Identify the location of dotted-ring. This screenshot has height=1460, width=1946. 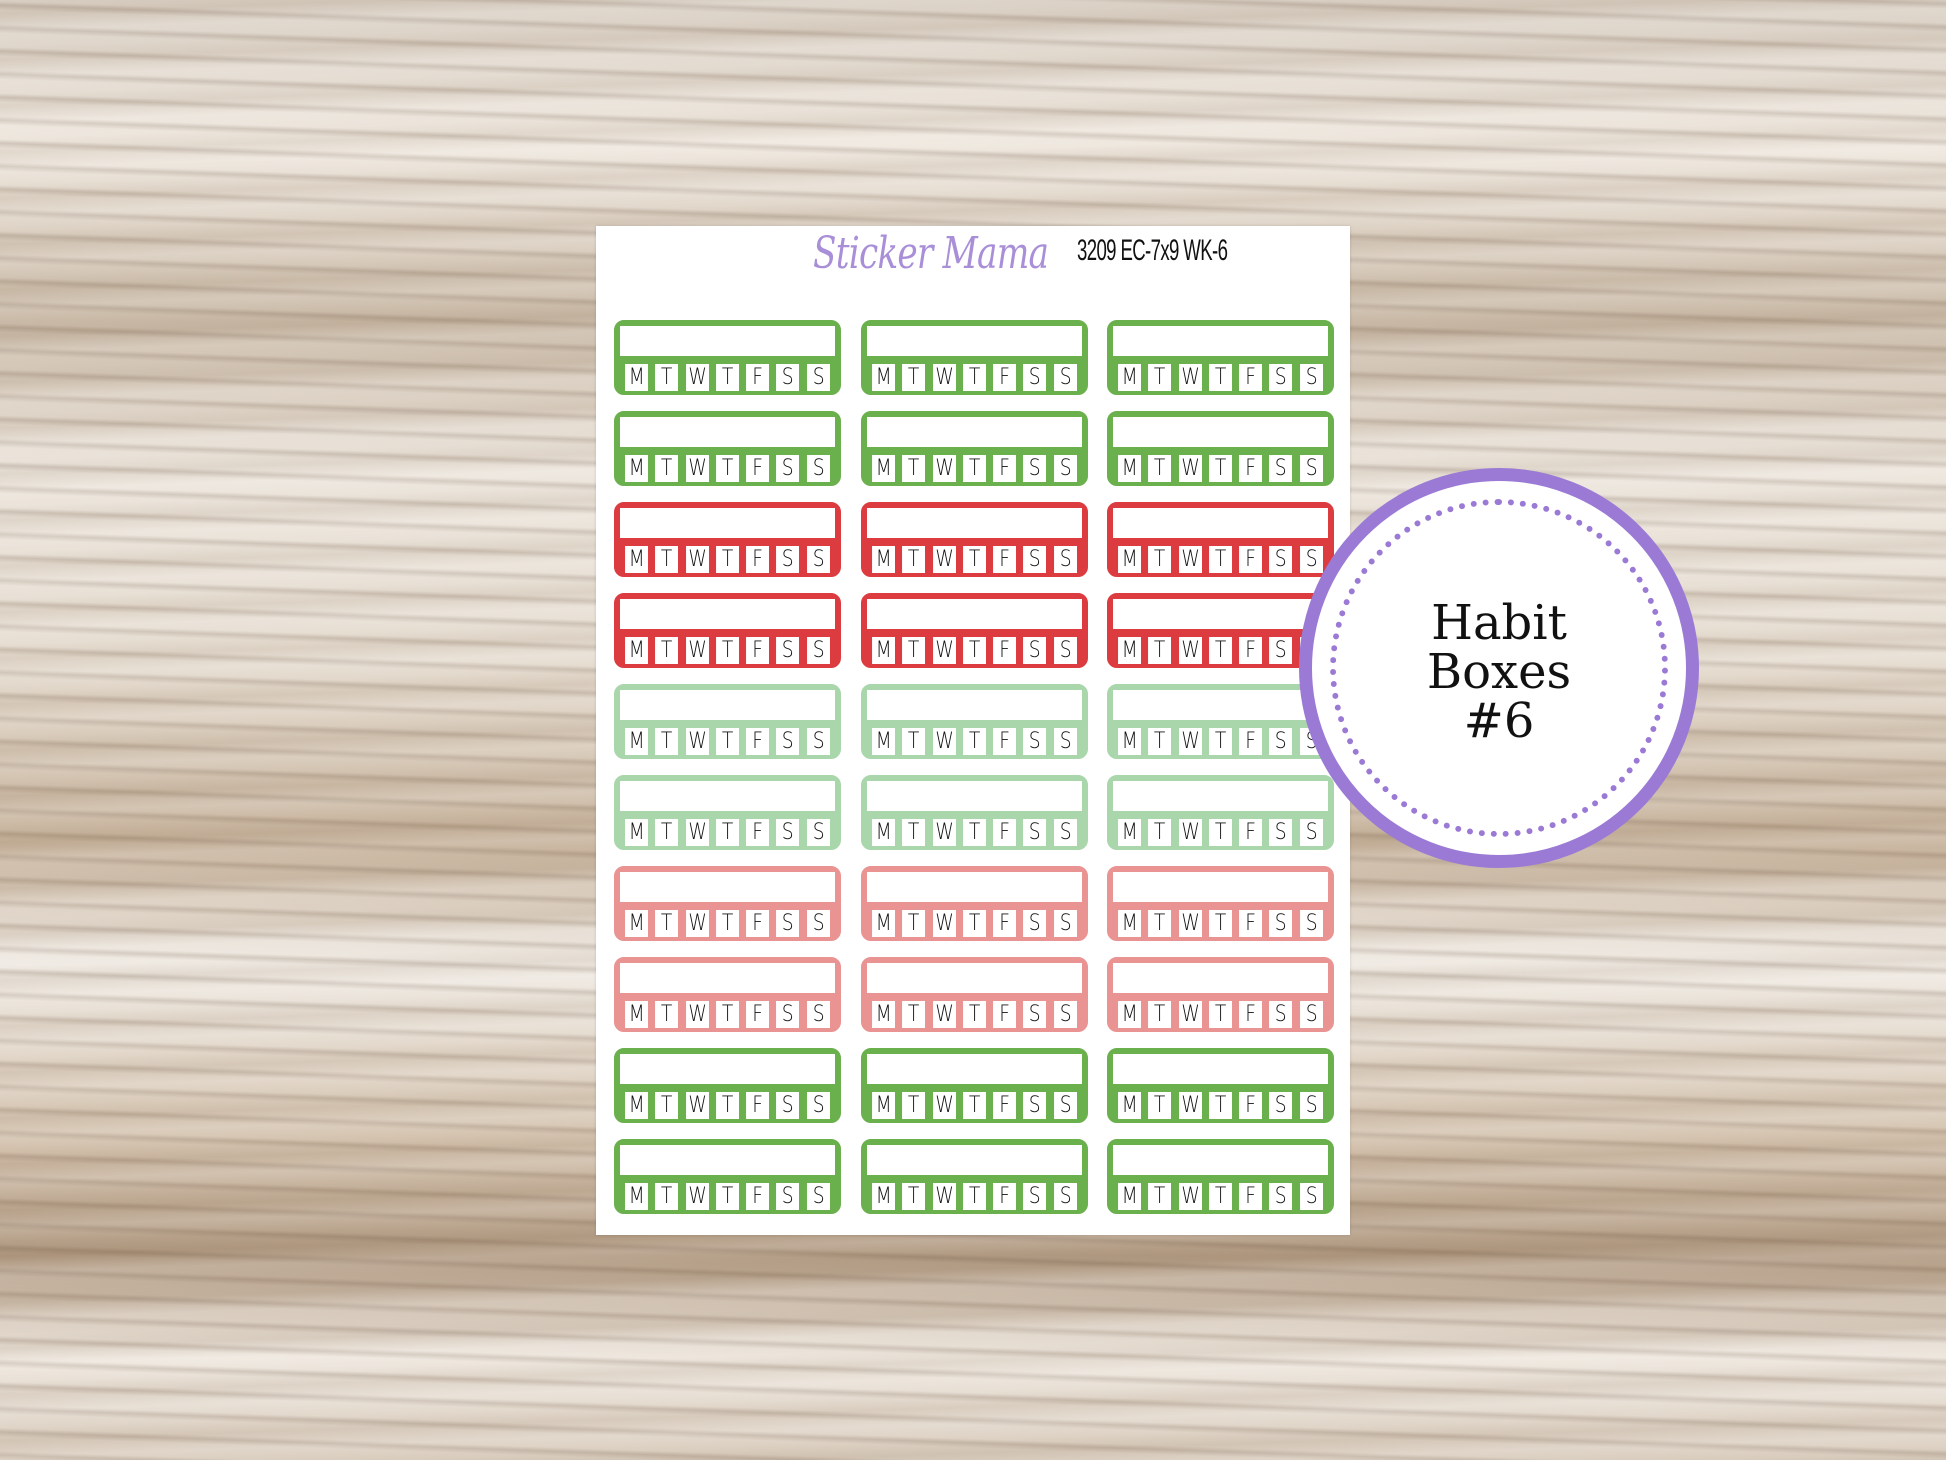
(1499, 668).